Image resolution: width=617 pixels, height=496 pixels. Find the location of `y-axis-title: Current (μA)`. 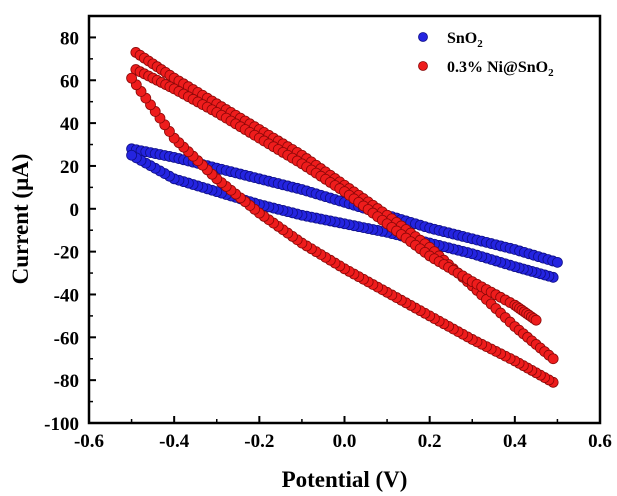

y-axis-title: Current (μA) is located at coordinates (20, 219).